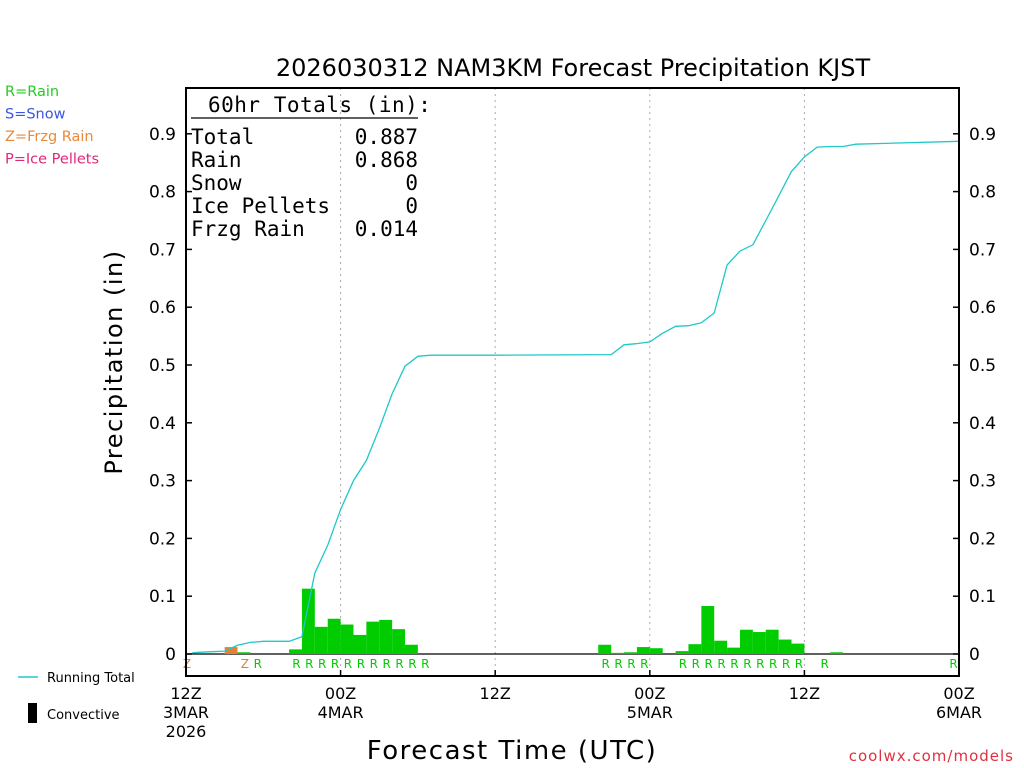 The image size is (1024, 768). What do you see at coordinates (83, 715) in the screenshot?
I see `convective-legend-label: Convective` at bounding box center [83, 715].